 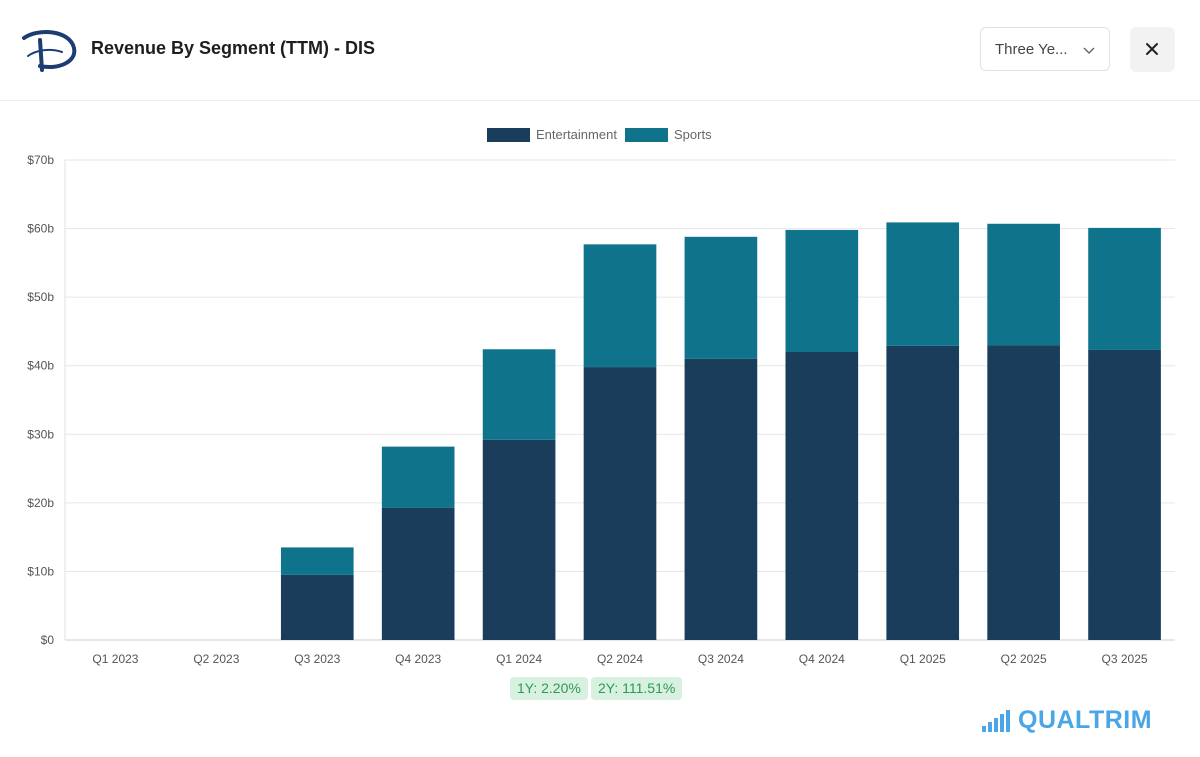 I want to click on close-button, so click(x=1152, y=49).